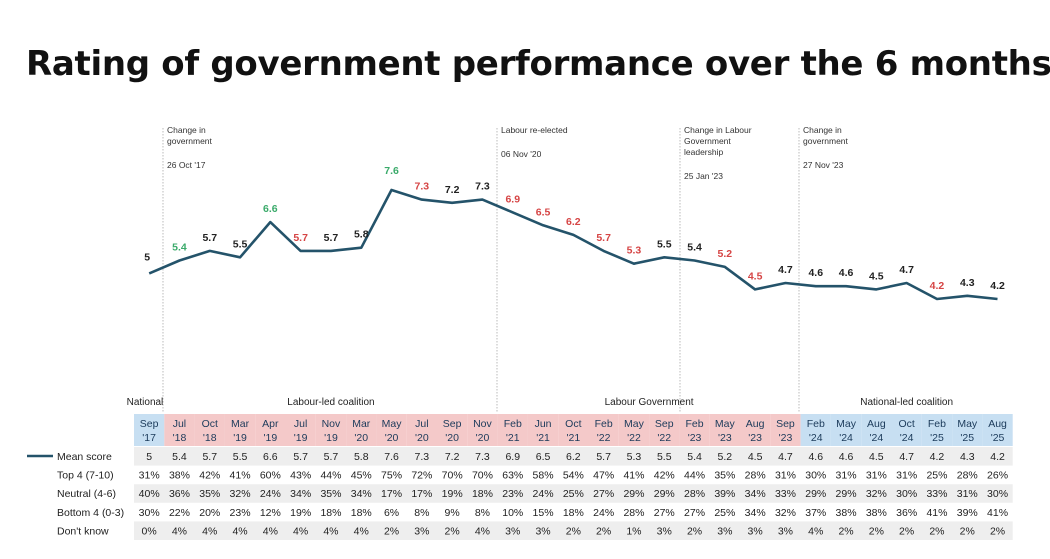 The height and width of the screenshot is (559, 1050). What do you see at coordinates (361, 235) in the screenshot?
I see `data-label: 5.8` at bounding box center [361, 235].